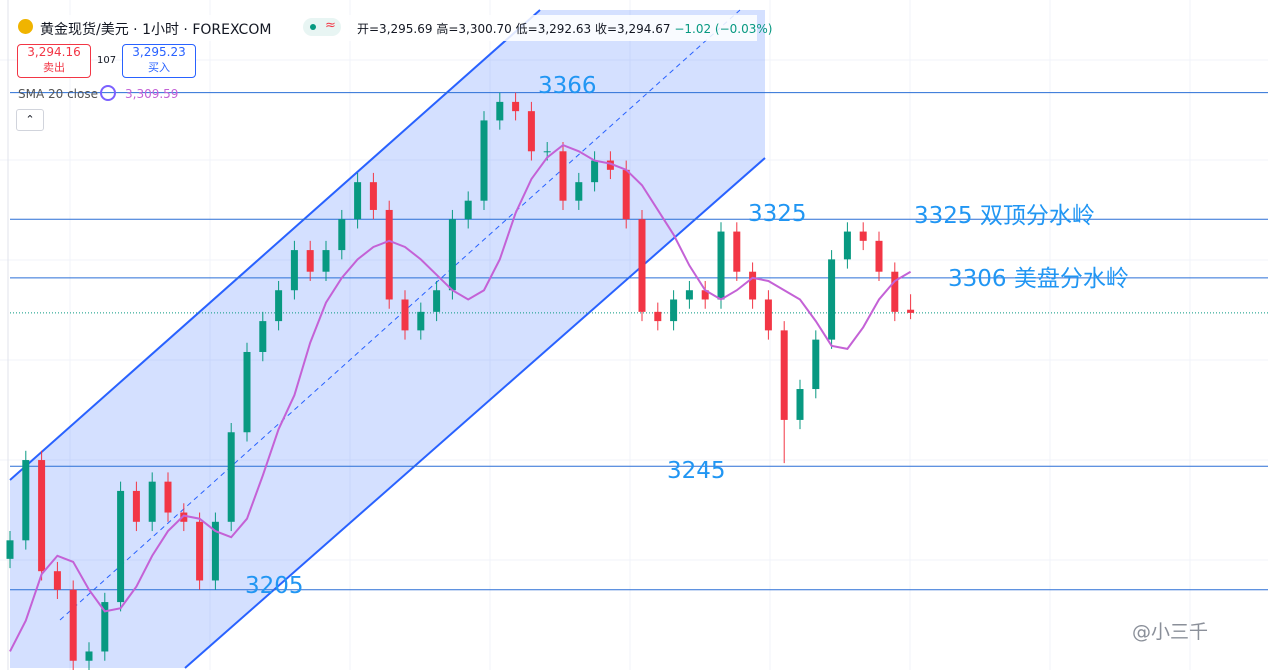 The image size is (1268, 670). I want to click on buy-button: 3,295.23 买入, so click(159, 61).